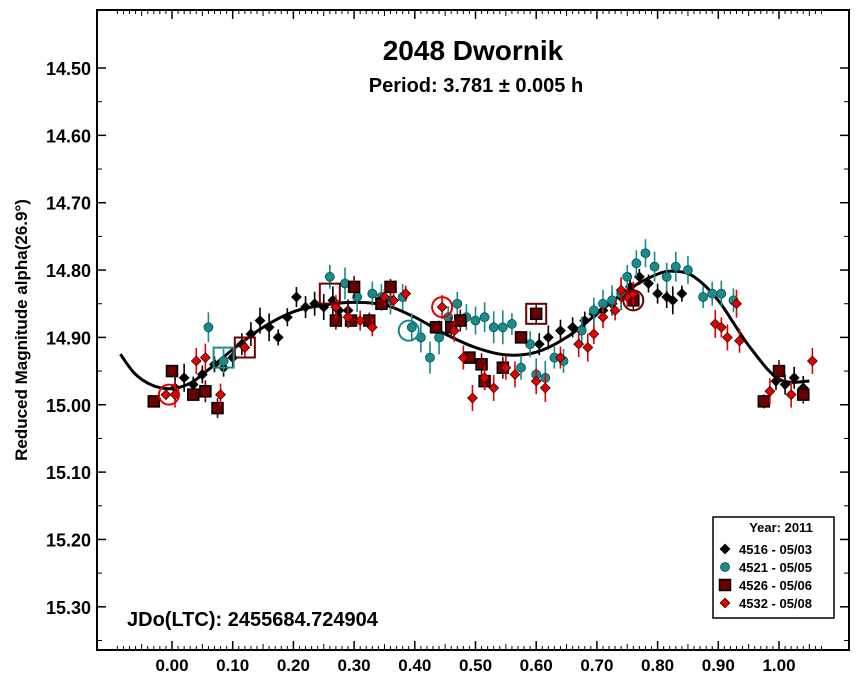 The width and height of the screenshot is (866, 682). What do you see at coordinates (401, 344) in the screenshot?
I see `highlighted-points-layer` at bounding box center [401, 344].